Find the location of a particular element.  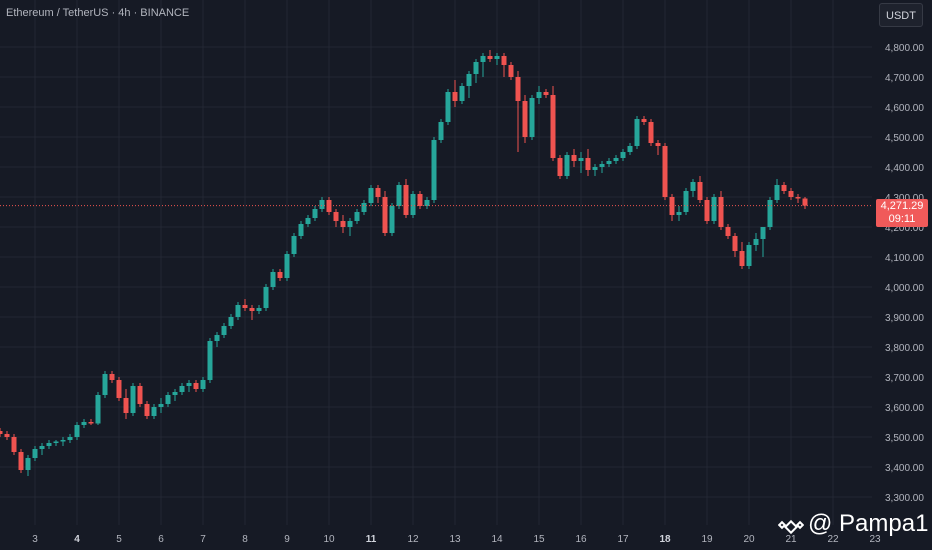

x-tick-label: 14 is located at coordinates (497, 539).